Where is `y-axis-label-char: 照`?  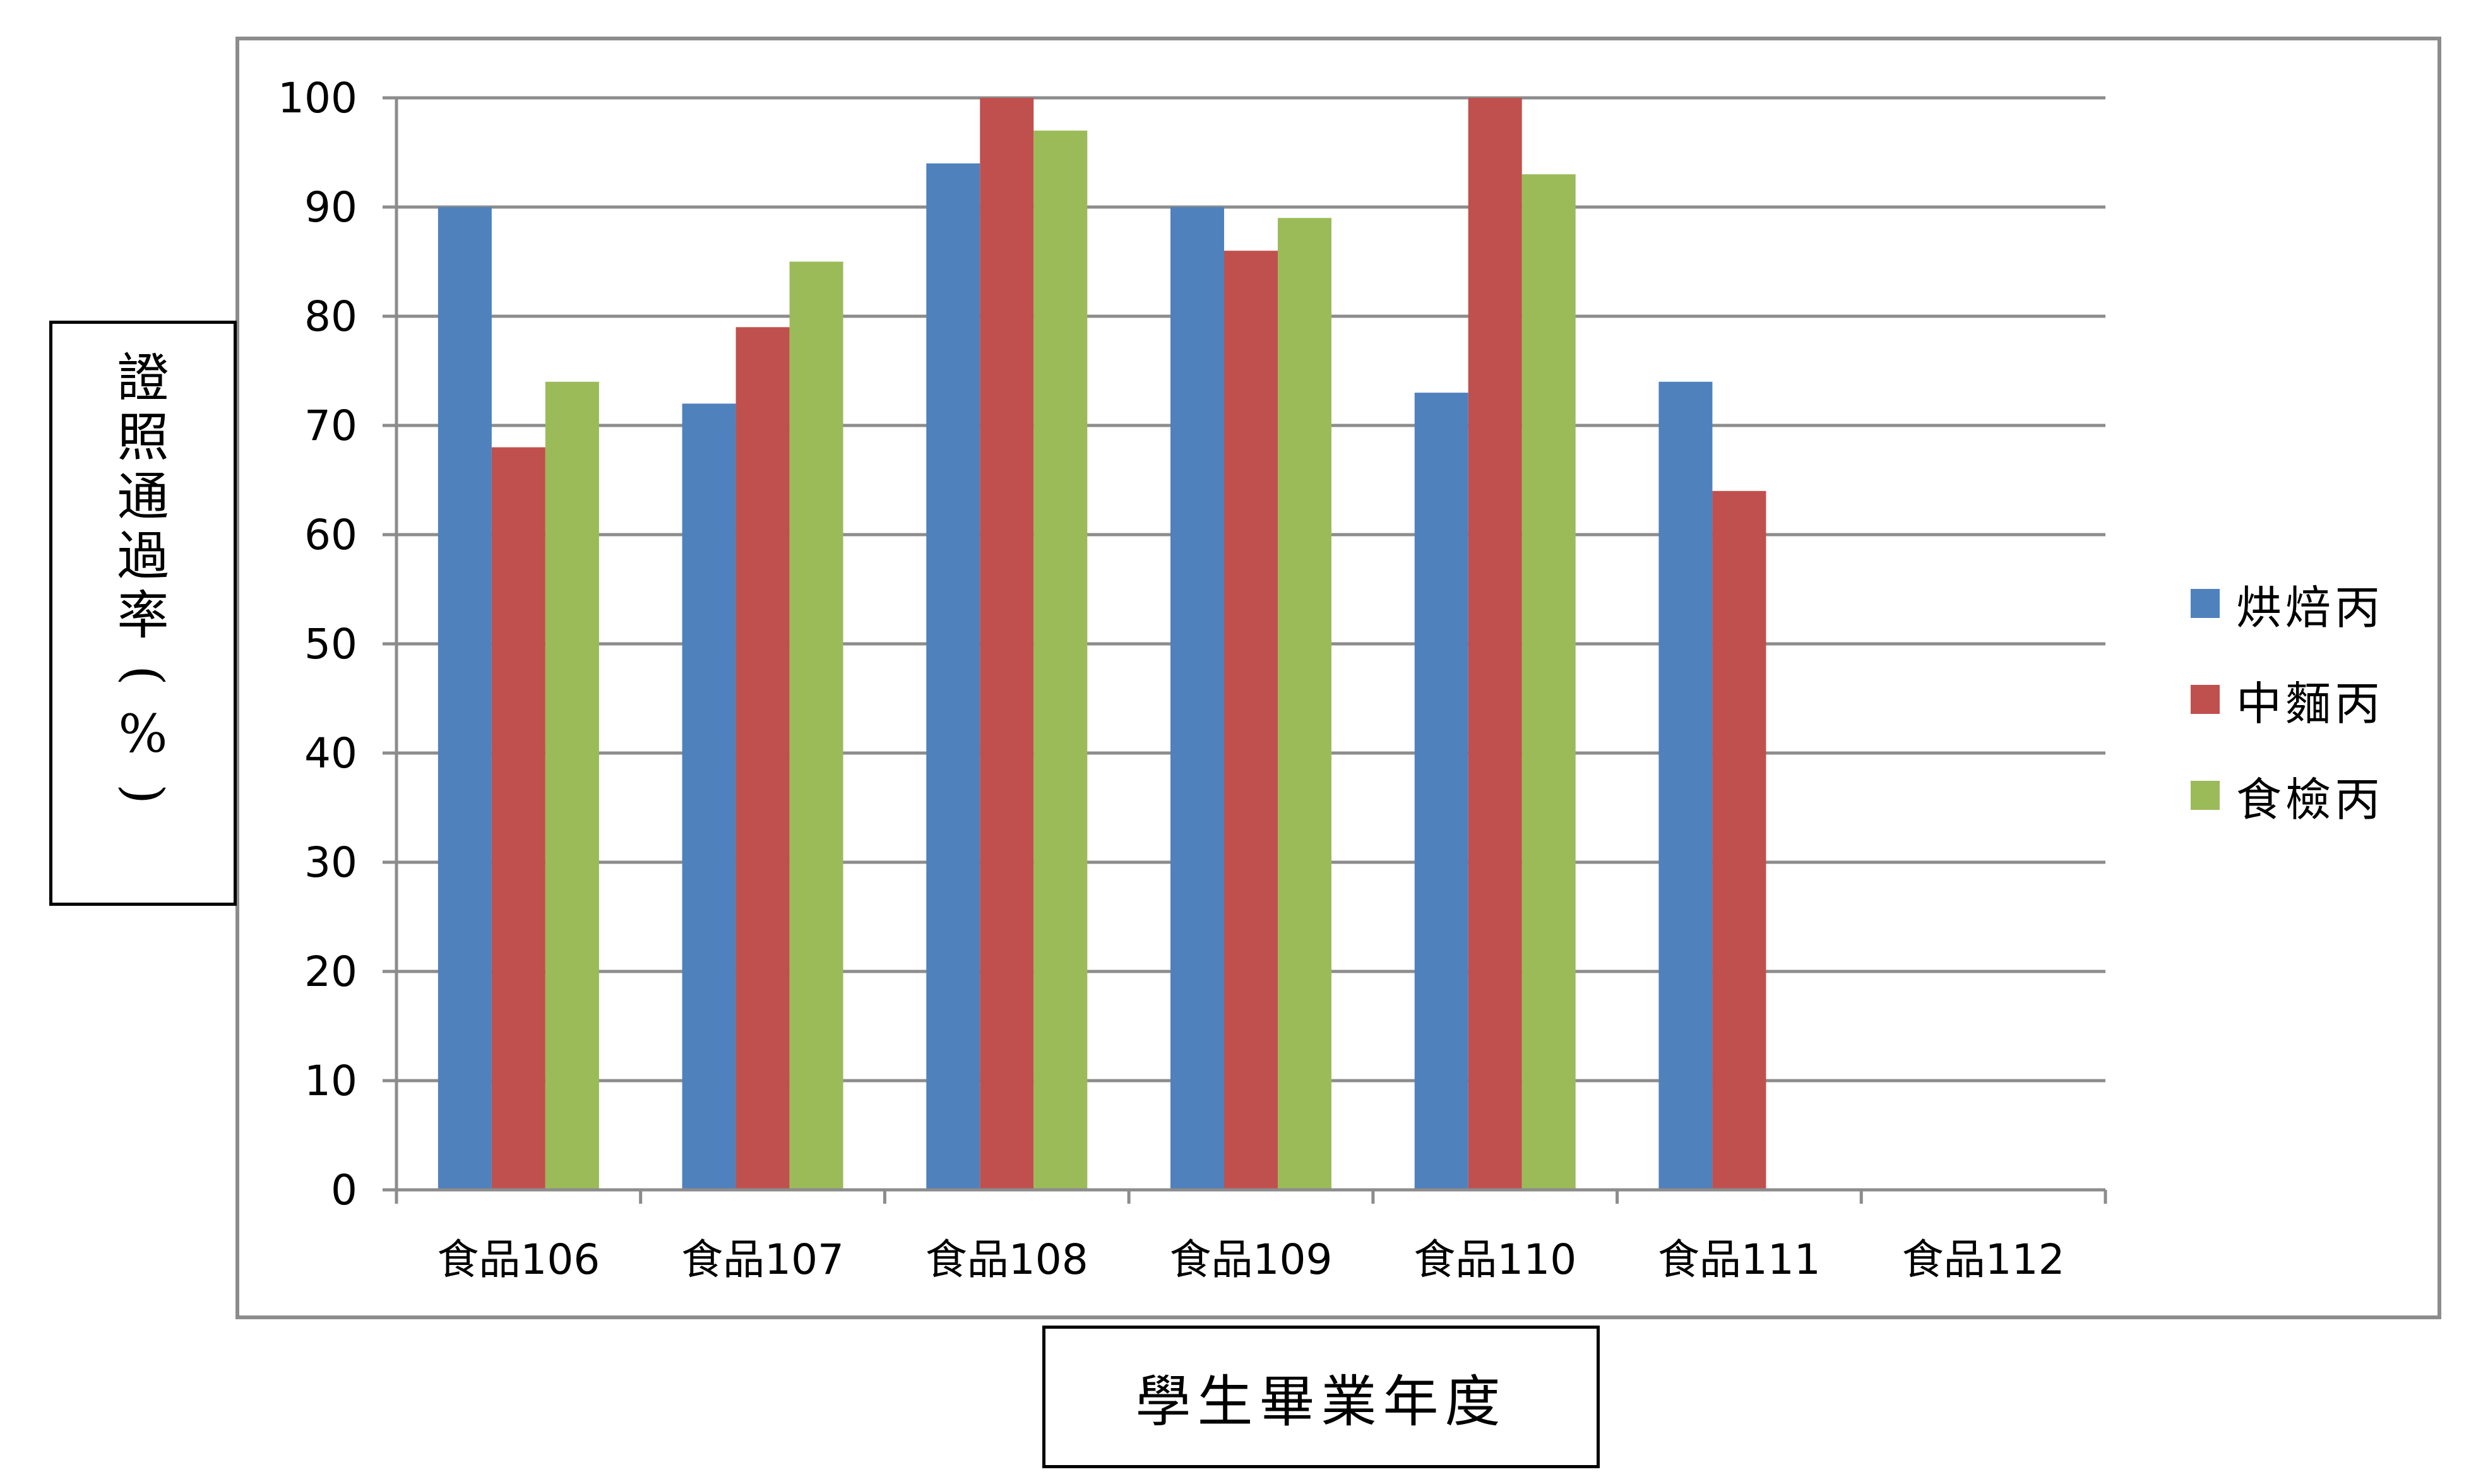 y-axis-label-char: 照 is located at coordinates (143, 438).